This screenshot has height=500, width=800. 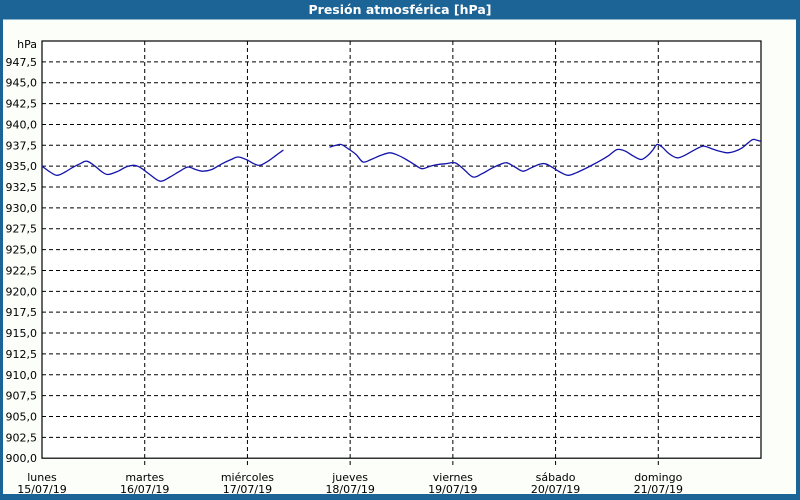 What do you see at coordinates (27, 44) in the screenshot?
I see `y-axis-unit-label: hPa` at bounding box center [27, 44].